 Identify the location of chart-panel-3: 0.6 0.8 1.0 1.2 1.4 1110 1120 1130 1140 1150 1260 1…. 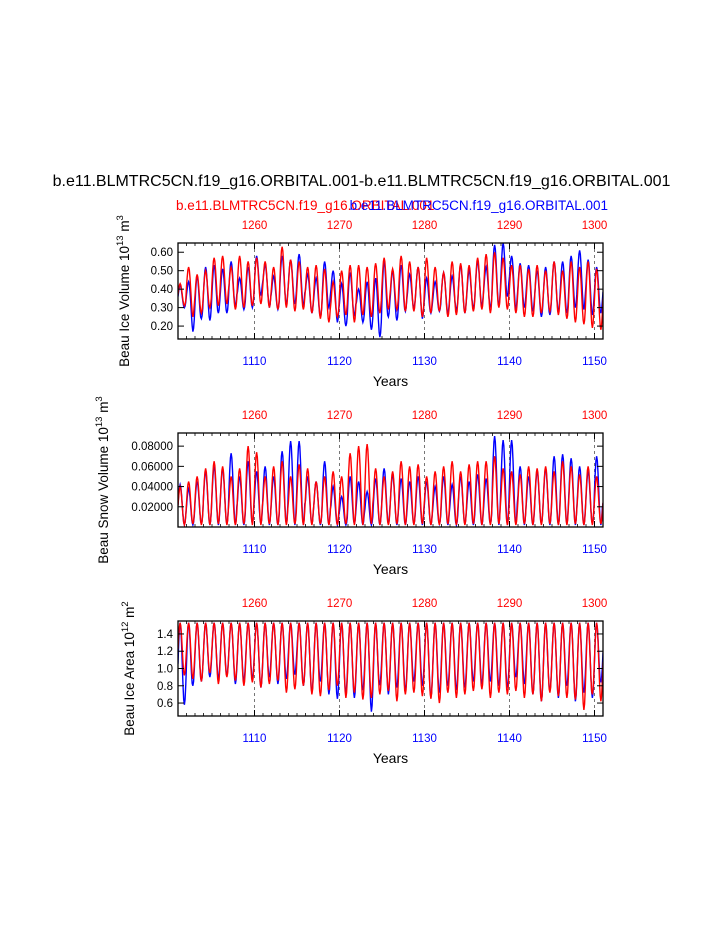
(363, 682).